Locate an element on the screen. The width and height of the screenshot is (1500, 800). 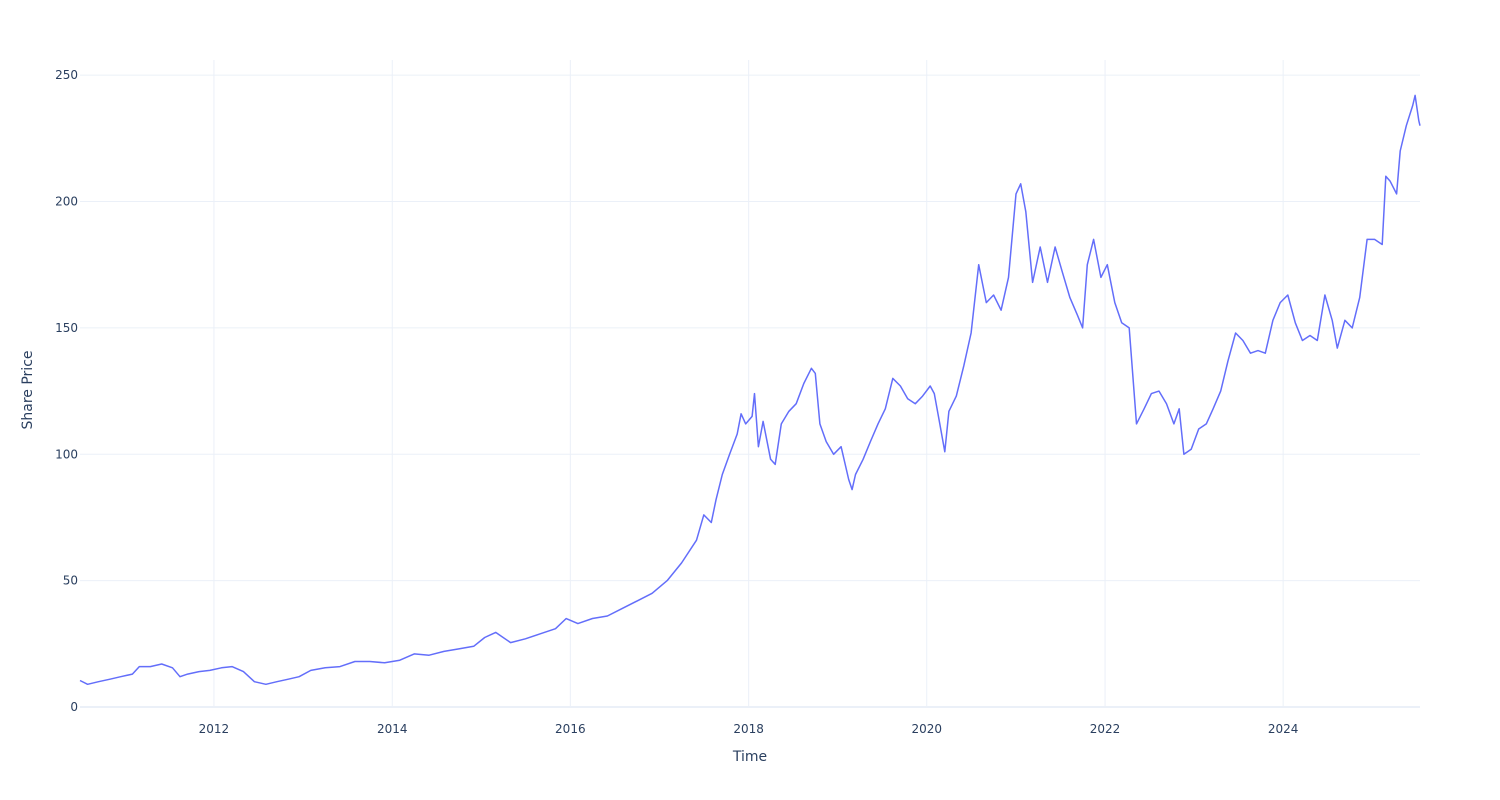
x-axis-ticks: 2012 2014 2016 2018 2020 2022 2024 is located at coordinates (749, 729).